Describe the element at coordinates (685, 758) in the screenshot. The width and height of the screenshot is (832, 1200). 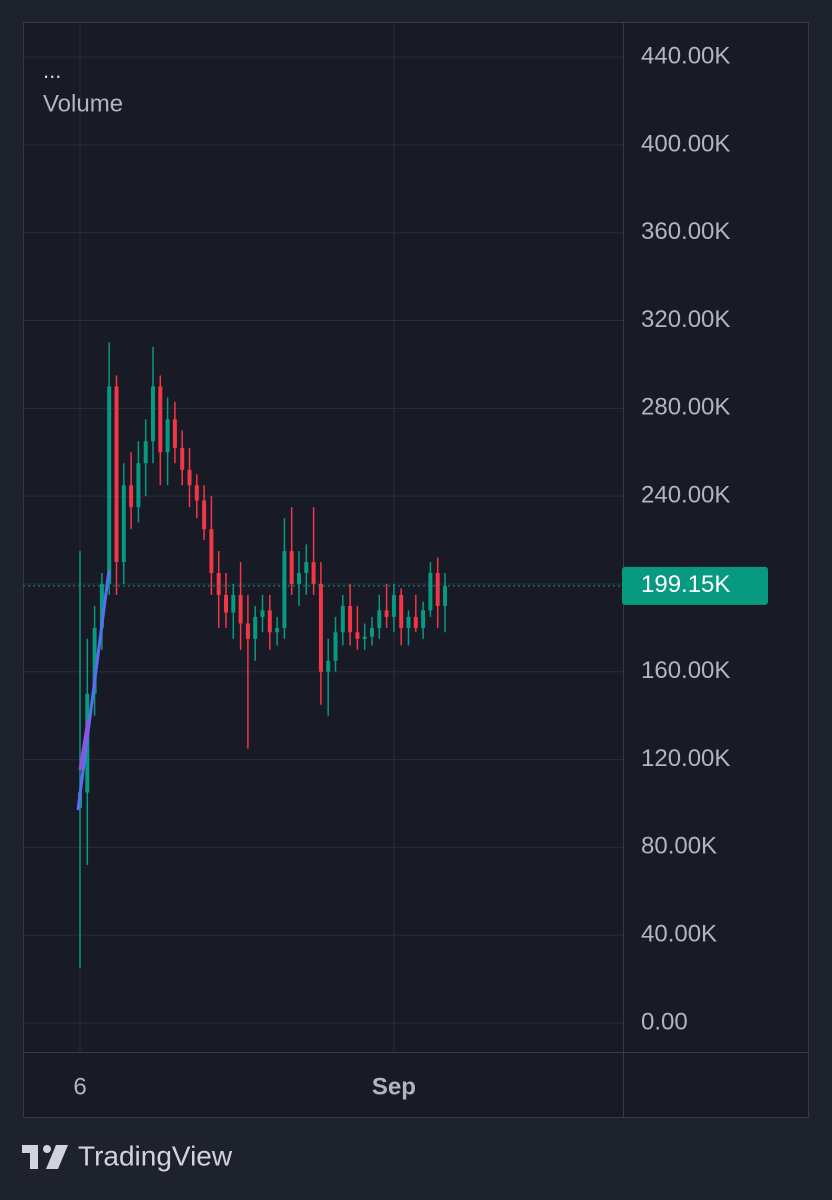
I see `y-tick-label: 120.00K` at that location.